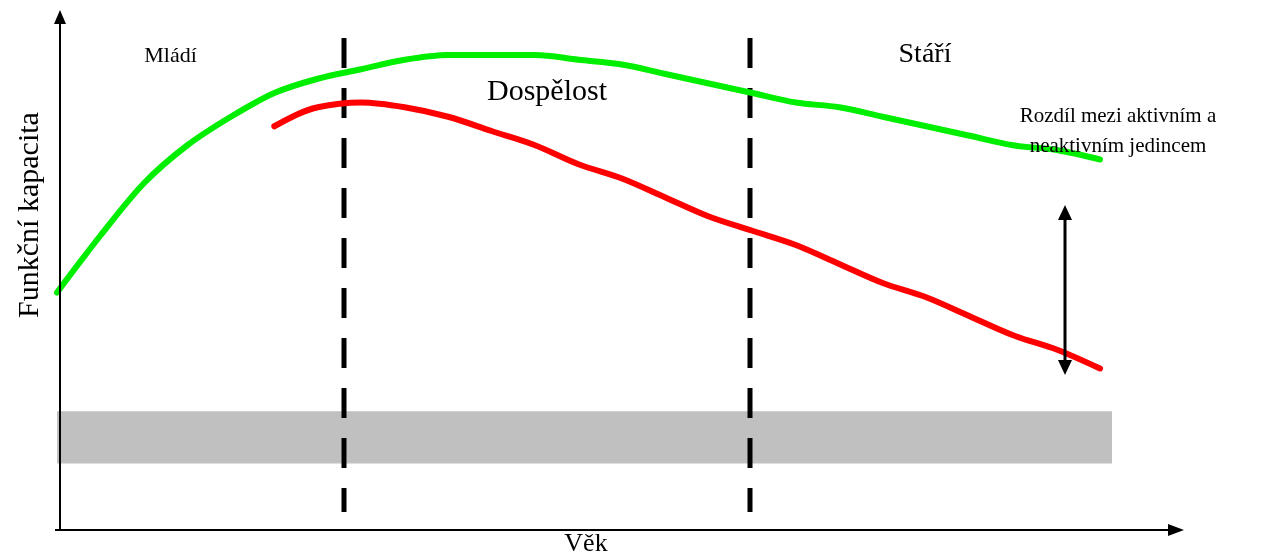 The height and width of the screenshot is (555, 1272). What do you see at coordinates (925, 52) in the screenshot?
I see `annotation: Stáří` at bounding box center [925, 52].